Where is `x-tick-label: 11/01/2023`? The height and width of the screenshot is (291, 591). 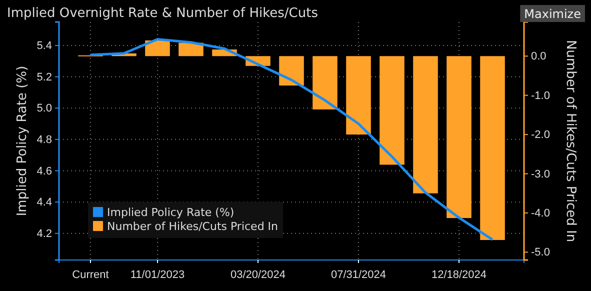 x-tick-label: 11/01/2023 is located at coordinates (157, 275).